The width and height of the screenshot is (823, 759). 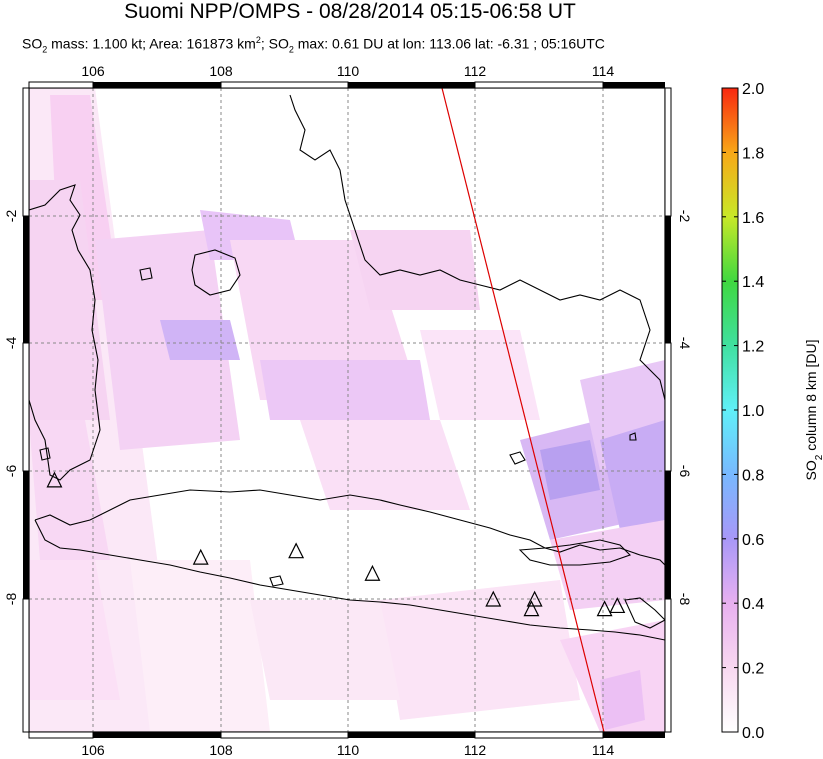 What do you see at coordinates (753, 218) in the screenshot?
I see `colorbar-tick-label-8: 1.6` at bounding box center [753, 218].